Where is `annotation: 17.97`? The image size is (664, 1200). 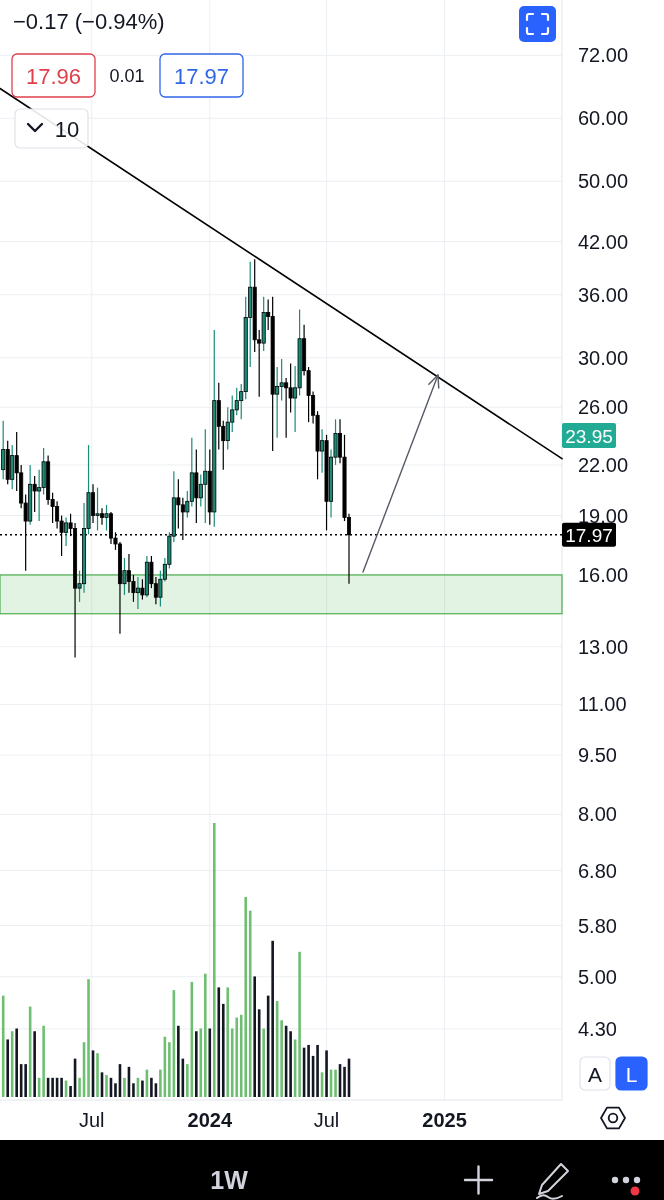
annotation: 17.97 is located at coordinates (201, 75).